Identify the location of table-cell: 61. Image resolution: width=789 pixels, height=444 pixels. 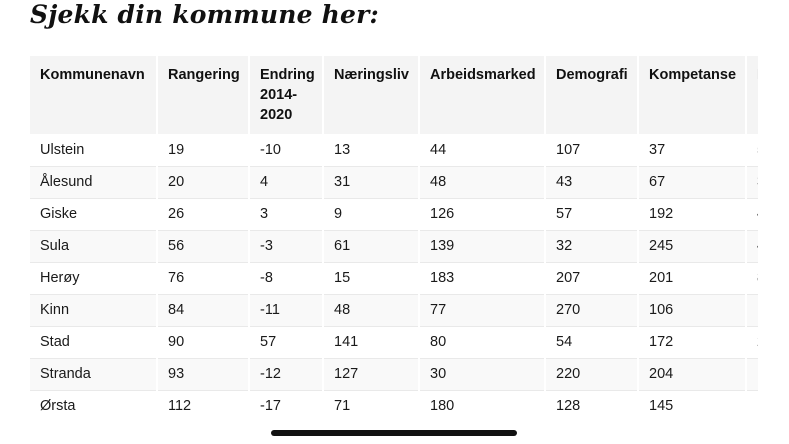
(371, 246).